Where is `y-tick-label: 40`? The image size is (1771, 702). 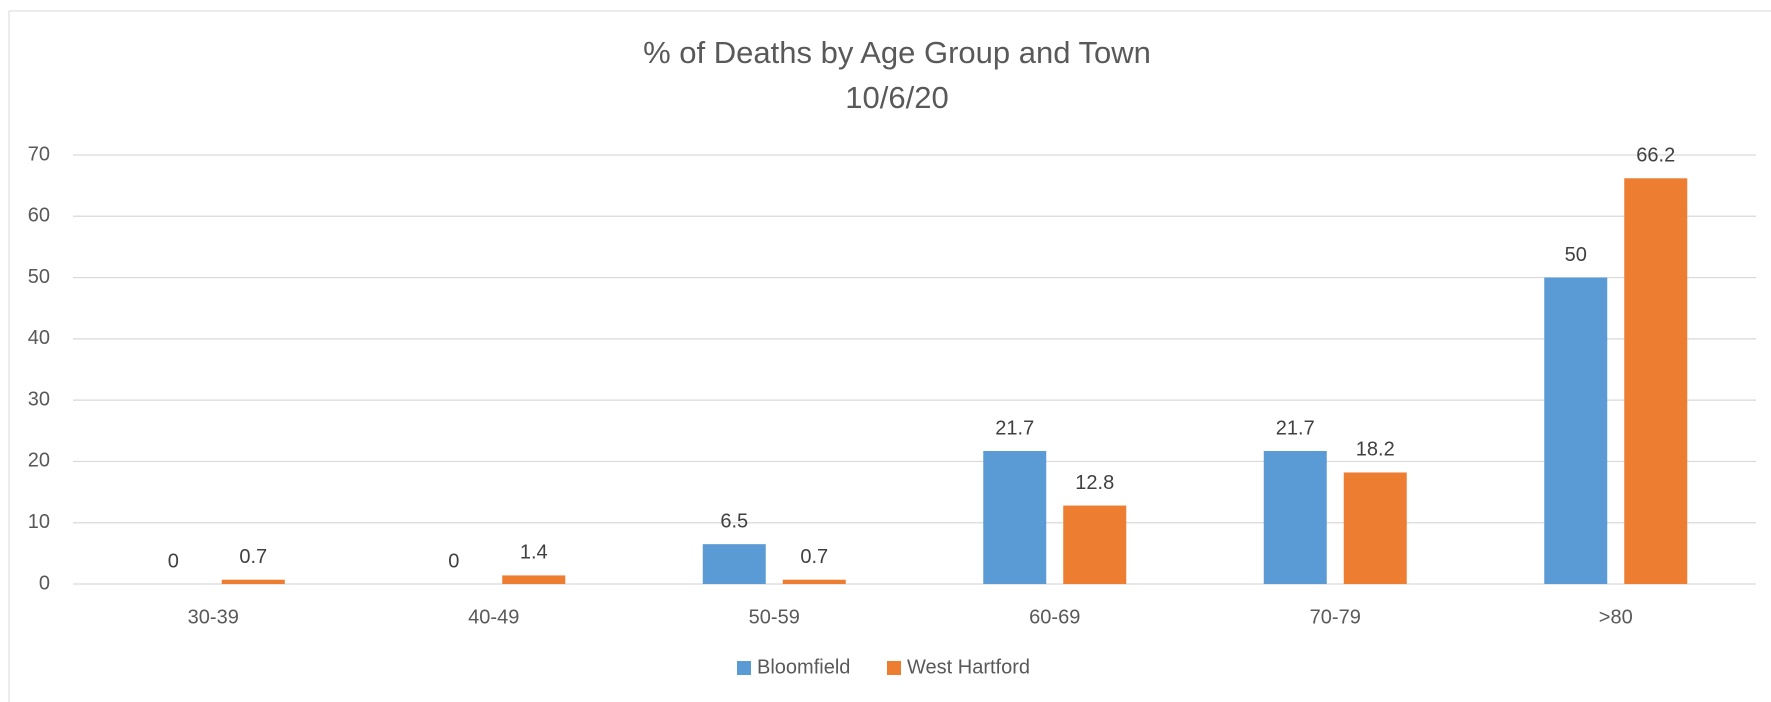
y-tick-label: 40 is located at coordinates (39, 338).